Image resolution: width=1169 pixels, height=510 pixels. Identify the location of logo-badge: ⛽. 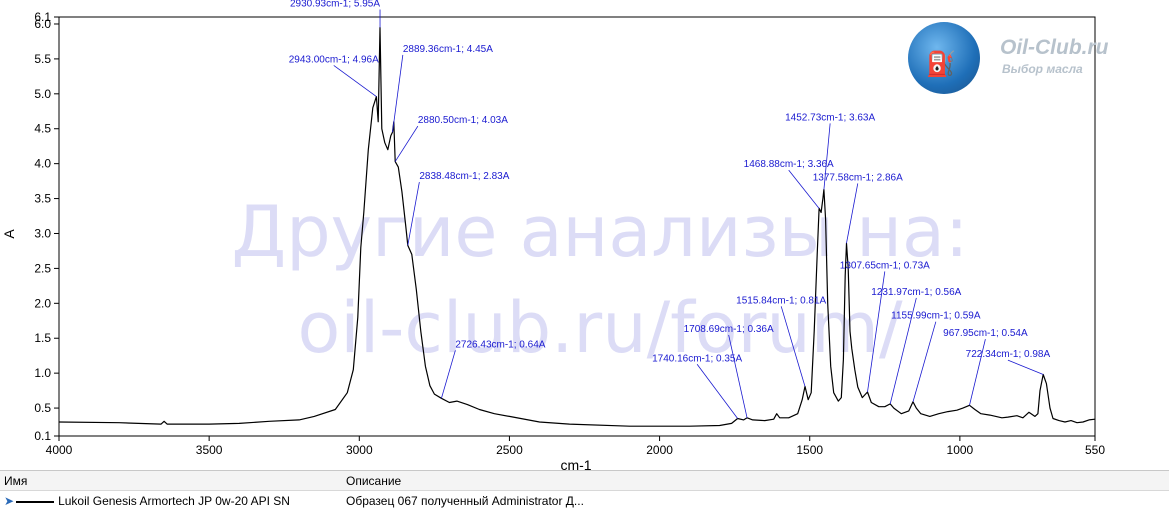
(944, 58).